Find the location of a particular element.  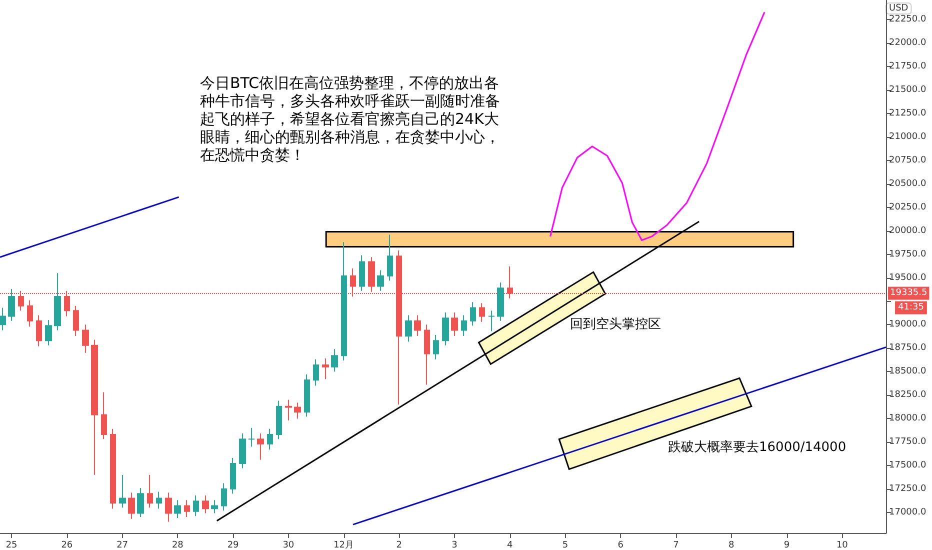

y-tick-label: 18250.0 is located at coordinates (907, 395).